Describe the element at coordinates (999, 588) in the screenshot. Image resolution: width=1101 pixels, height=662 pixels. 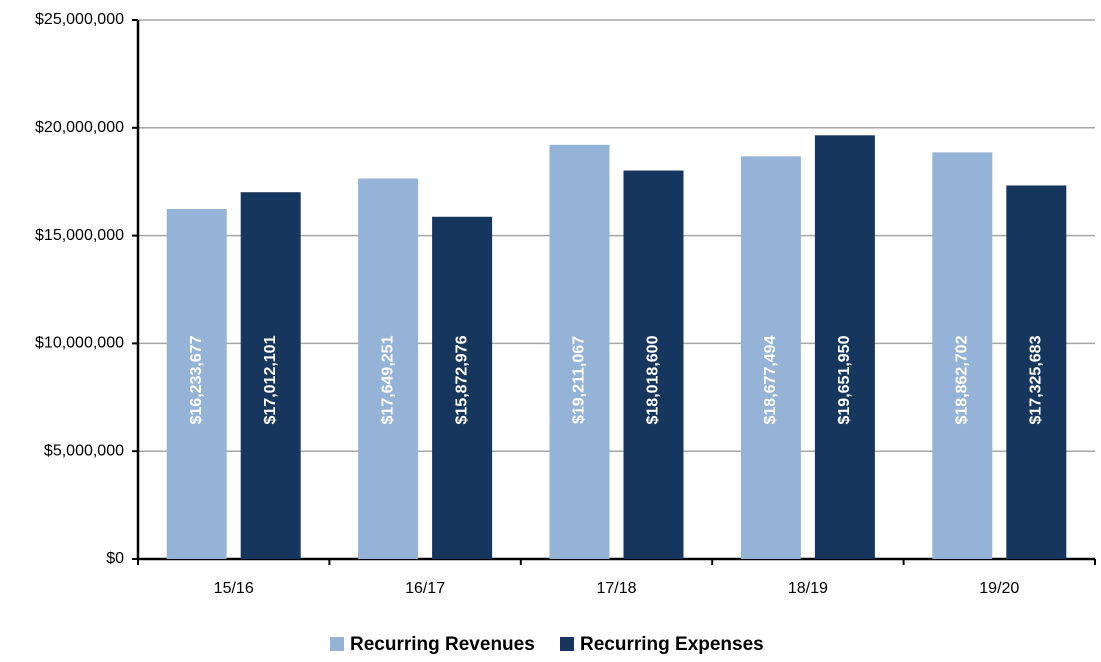
I see `x-tick-label: 19/20` at that location.